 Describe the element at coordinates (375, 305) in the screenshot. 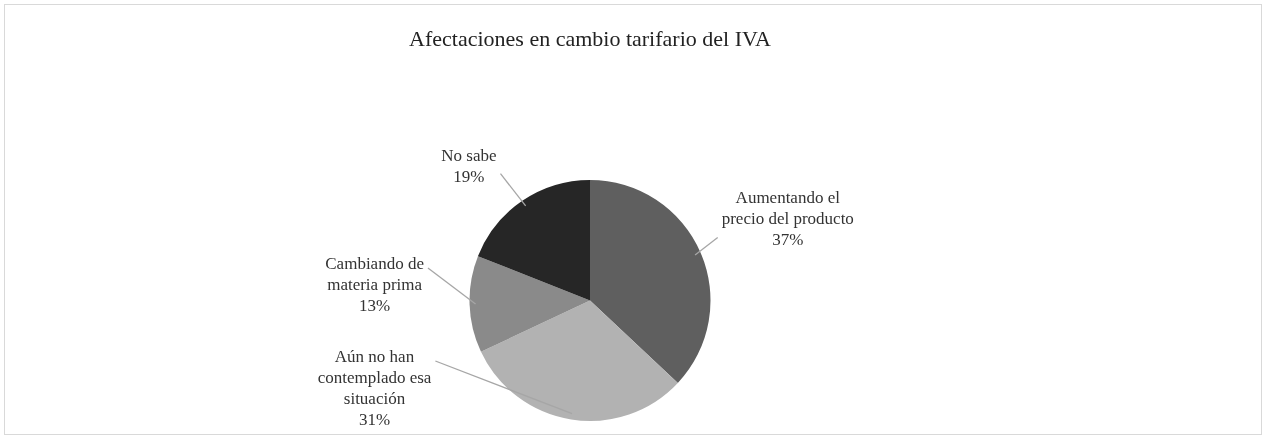

I see `data-label: 13%` at that location.